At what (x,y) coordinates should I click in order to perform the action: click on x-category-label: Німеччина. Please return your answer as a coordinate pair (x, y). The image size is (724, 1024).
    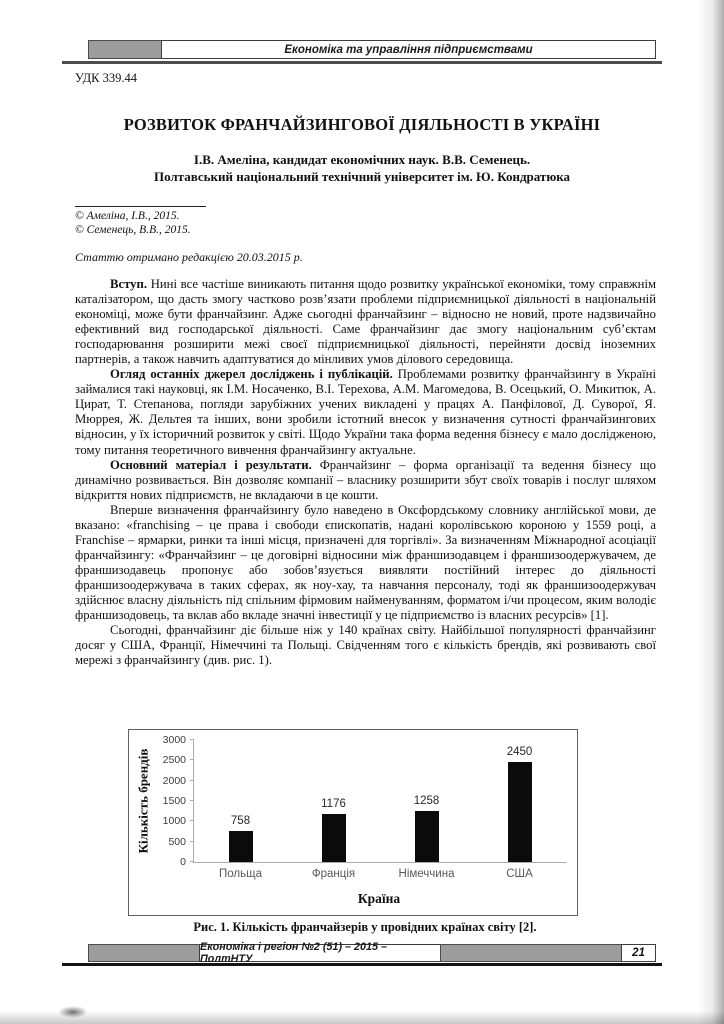
    Looking at the image, I should click on (426, 874).